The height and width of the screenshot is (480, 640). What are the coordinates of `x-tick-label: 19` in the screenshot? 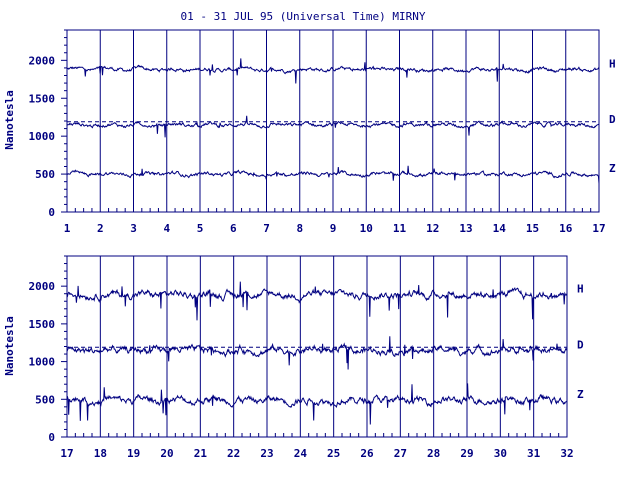 It's located at (133, 453).